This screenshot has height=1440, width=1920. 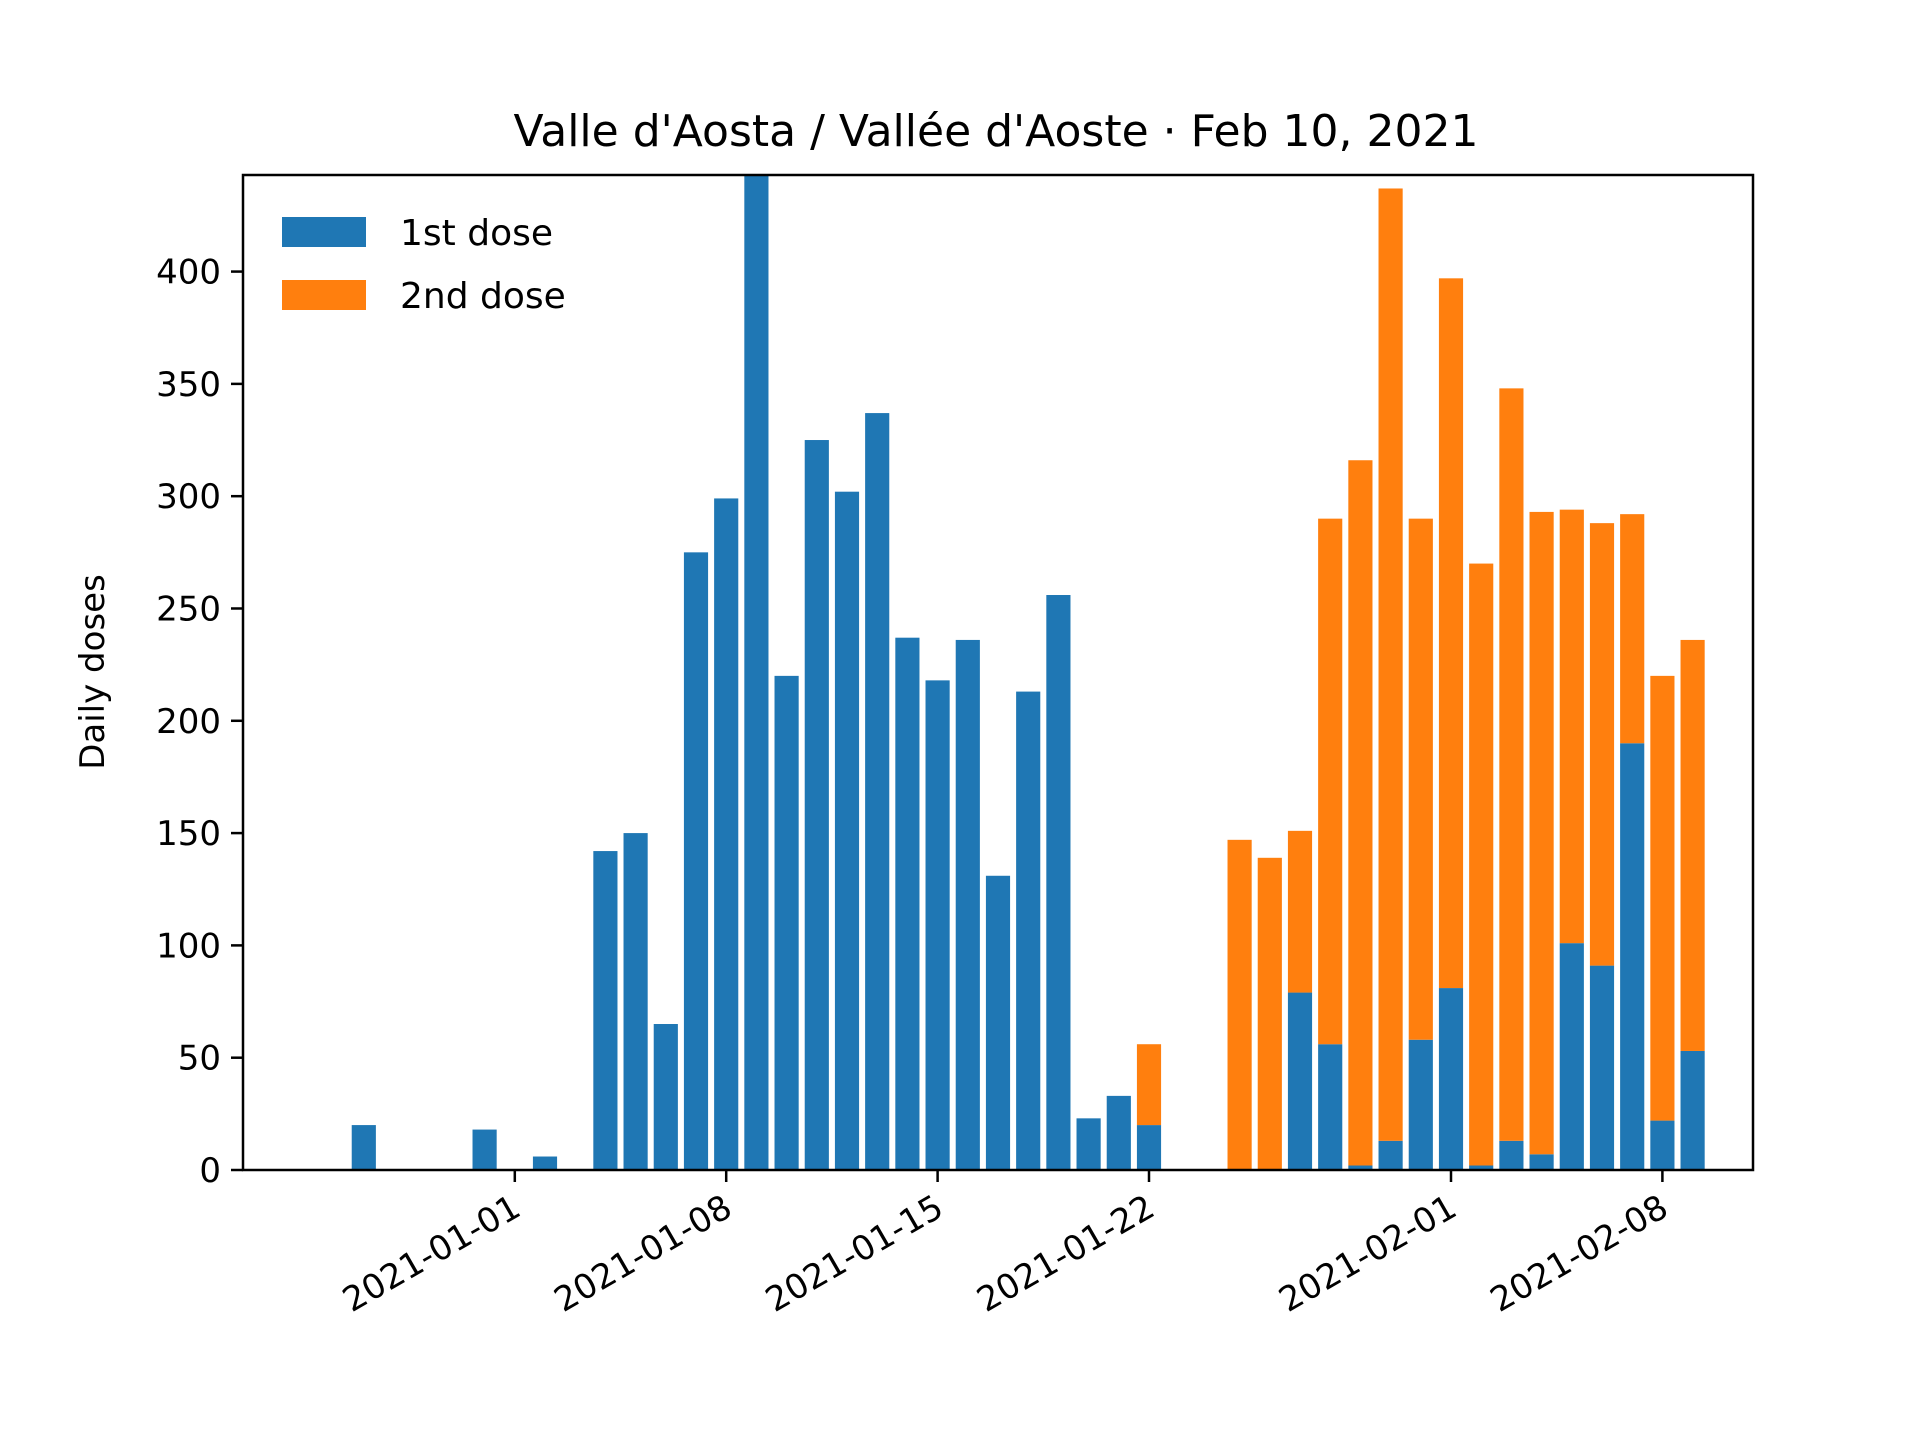 What do you see at coordinates (199, 1059) in the screenshot?
I see `y-tick-label: 50` at bounding box center [199, 1059].